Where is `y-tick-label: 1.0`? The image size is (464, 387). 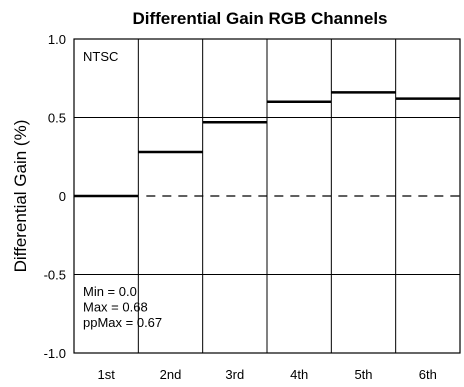 y-tick-label: 1.0 is located at coordinates (57, 39).